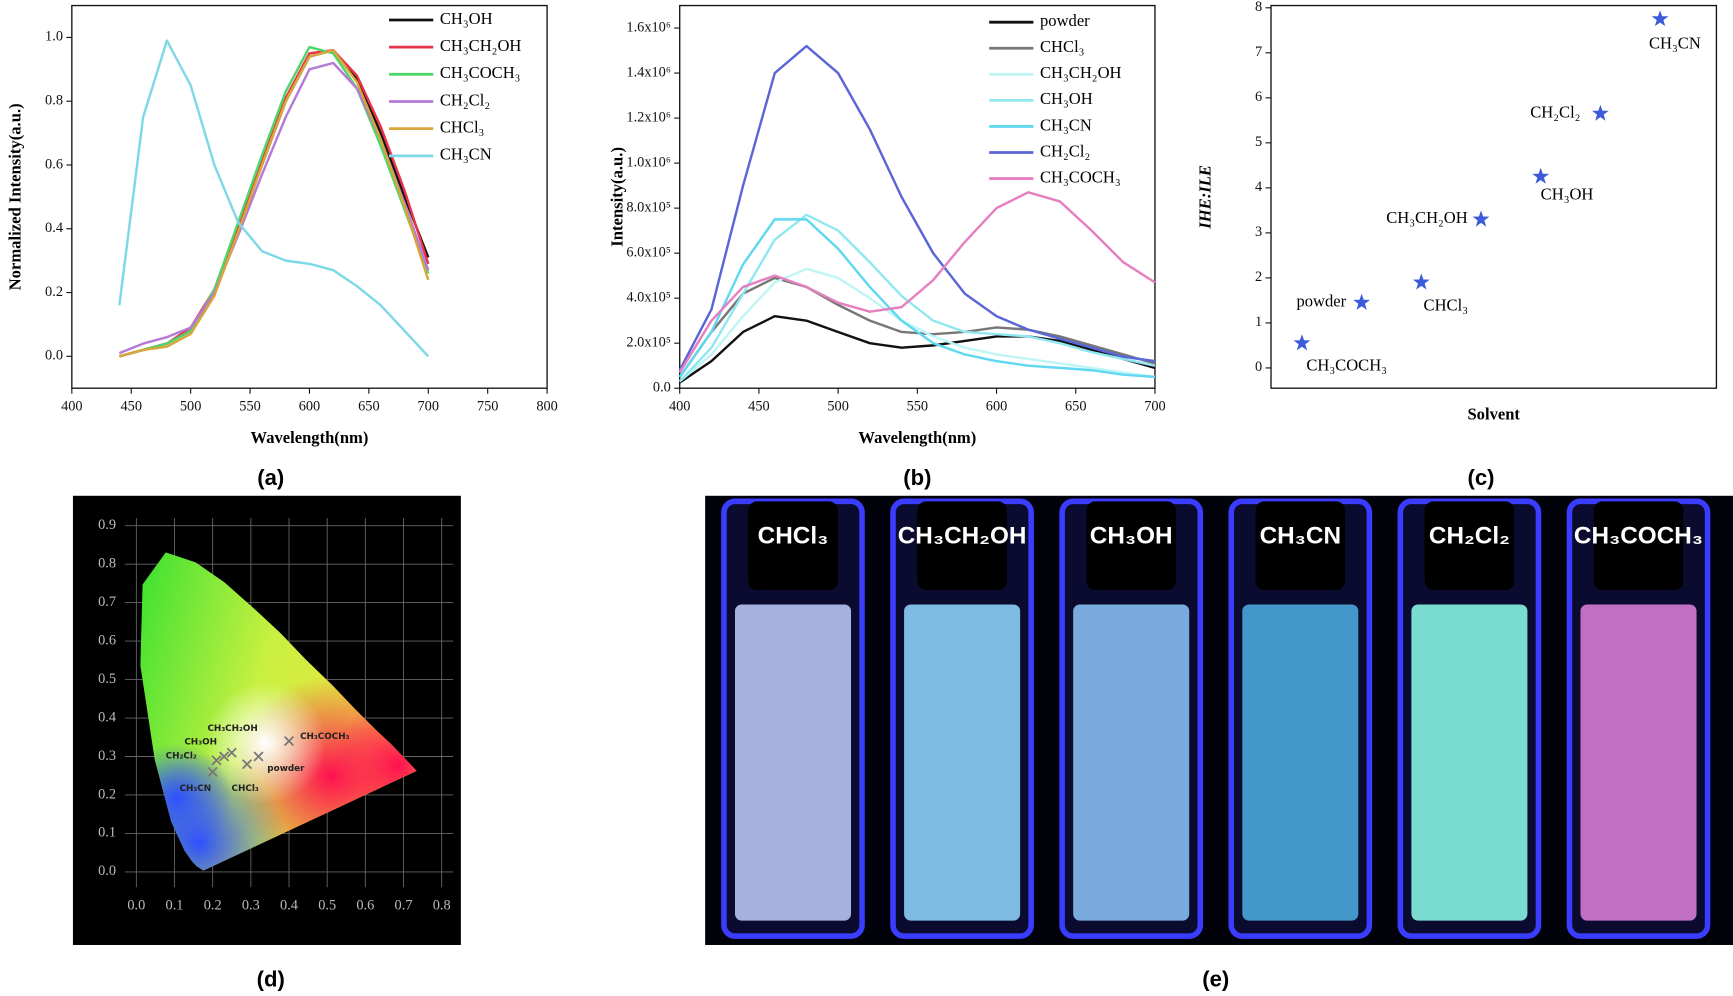  I want to click on legend-label: CH₃COCH₃, so click(1080, 176).